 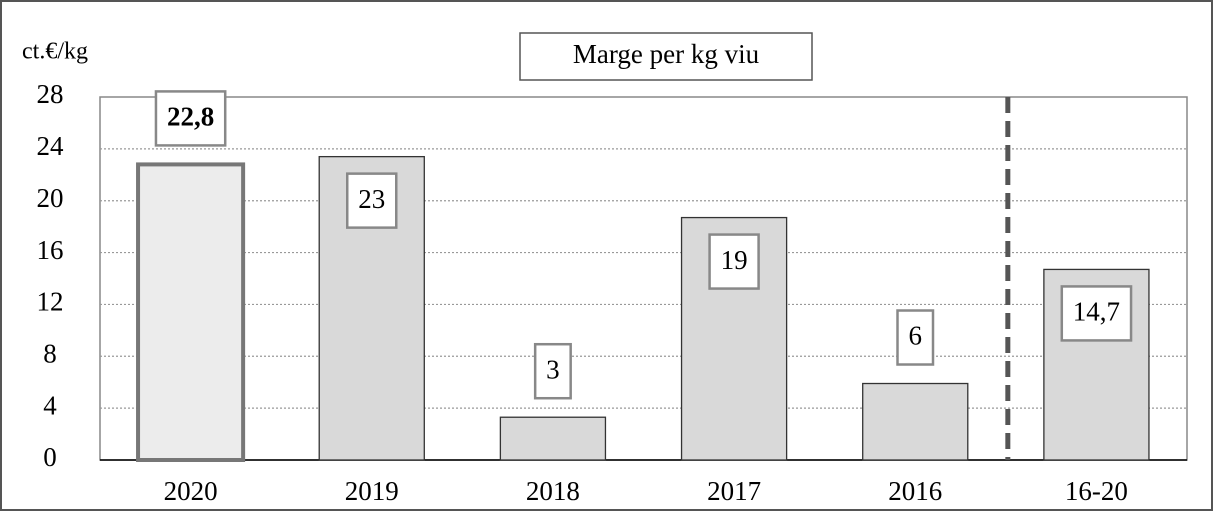 What do you see at coordinates (50, 302) in the screenshot?
I see `y-tick-label: 12` at bounding box center [50, 302].